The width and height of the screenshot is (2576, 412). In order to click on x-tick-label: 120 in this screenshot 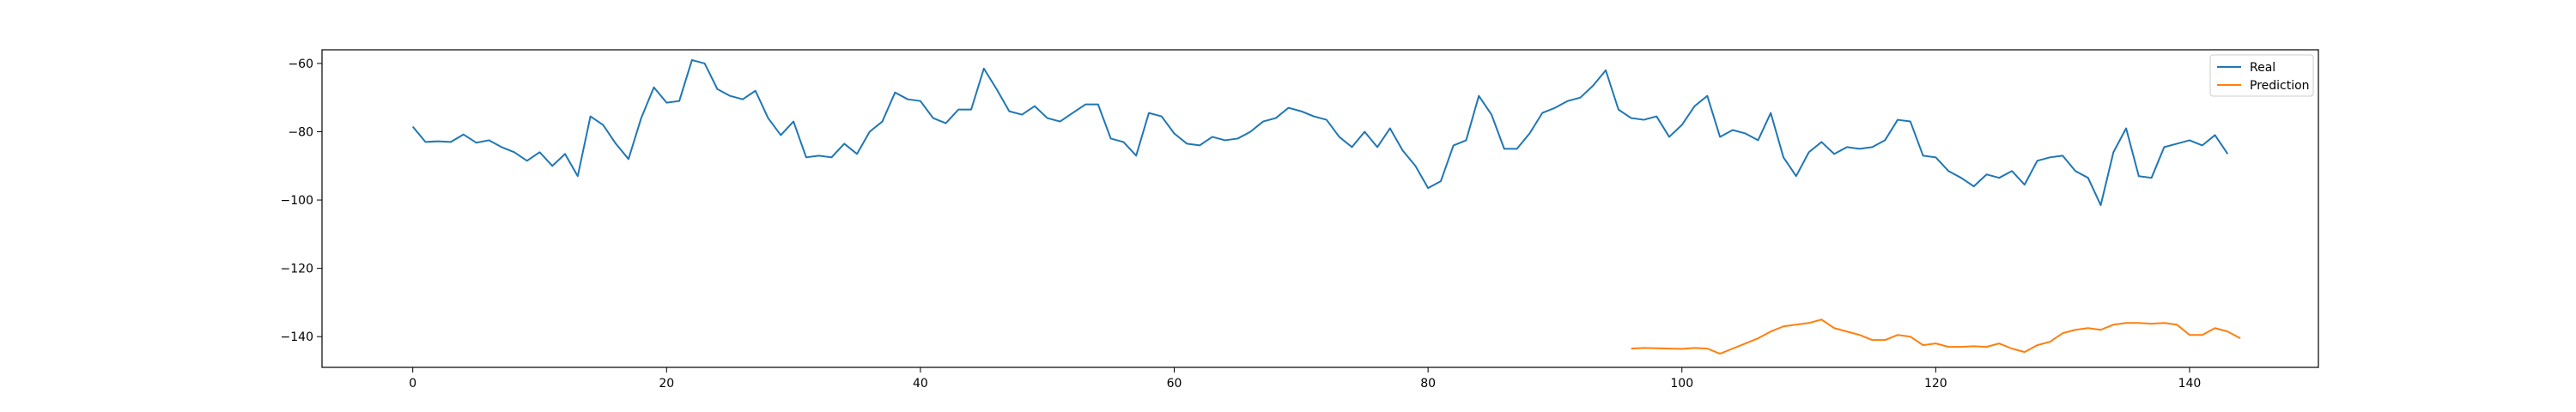, I will do `click(1936, 384)`.